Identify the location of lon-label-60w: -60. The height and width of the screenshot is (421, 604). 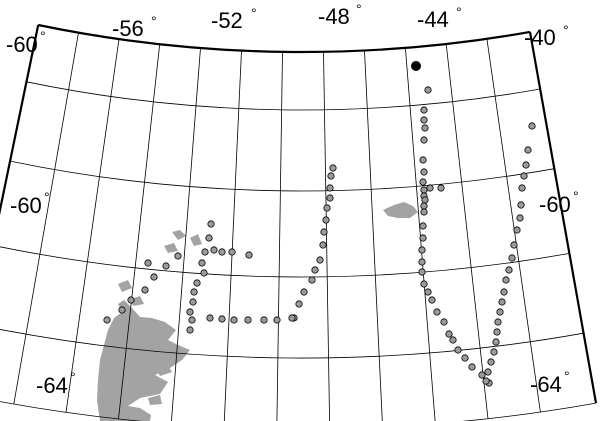
(22, 44).